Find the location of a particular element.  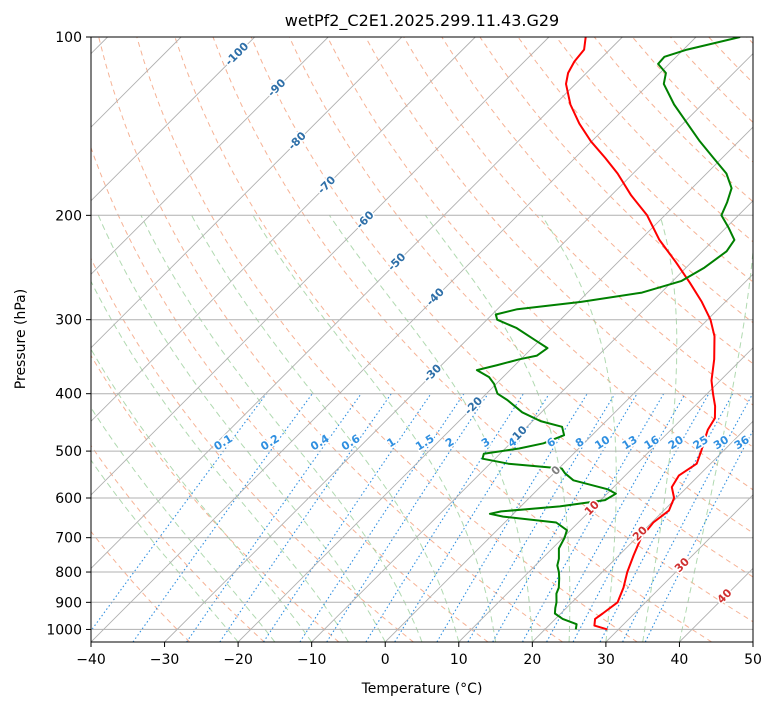

y-tick-label: 500 is located at coordinates (68, 452).